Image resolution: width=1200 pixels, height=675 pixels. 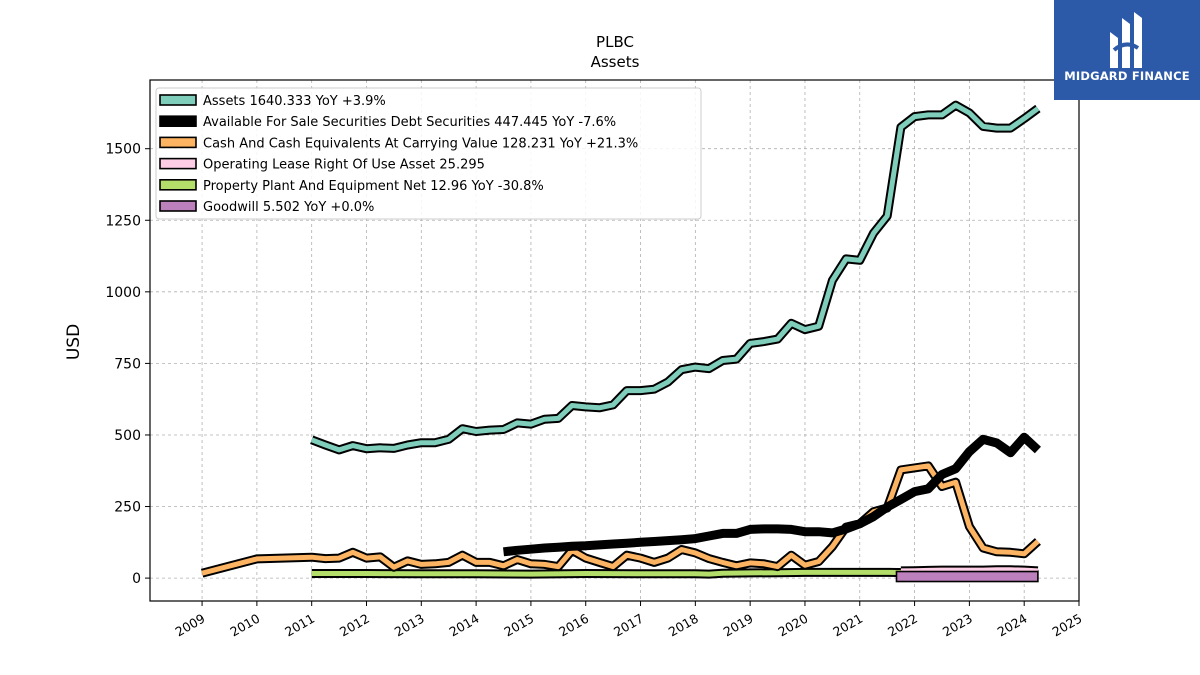 What do you see at coordinates (683, 625) in the screenshot?
I see `x-tick-label: 2018` at bounding box center [683, 625].